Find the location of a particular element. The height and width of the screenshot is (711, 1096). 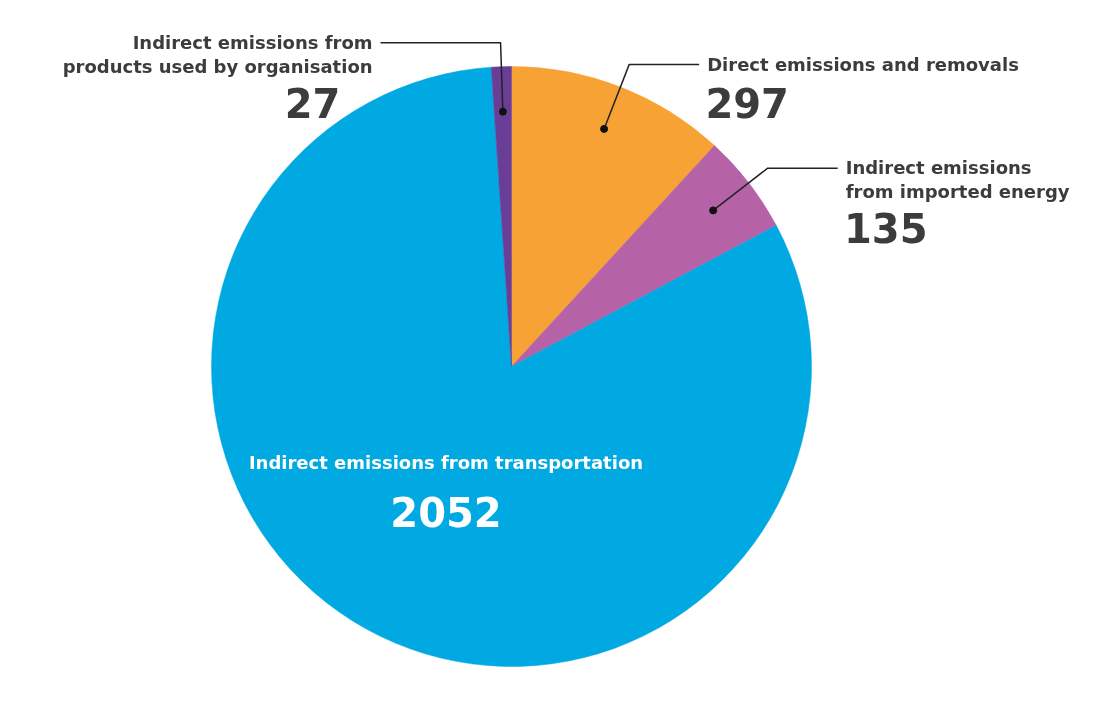

data-label: 27 is located at coordinates (312, 103).